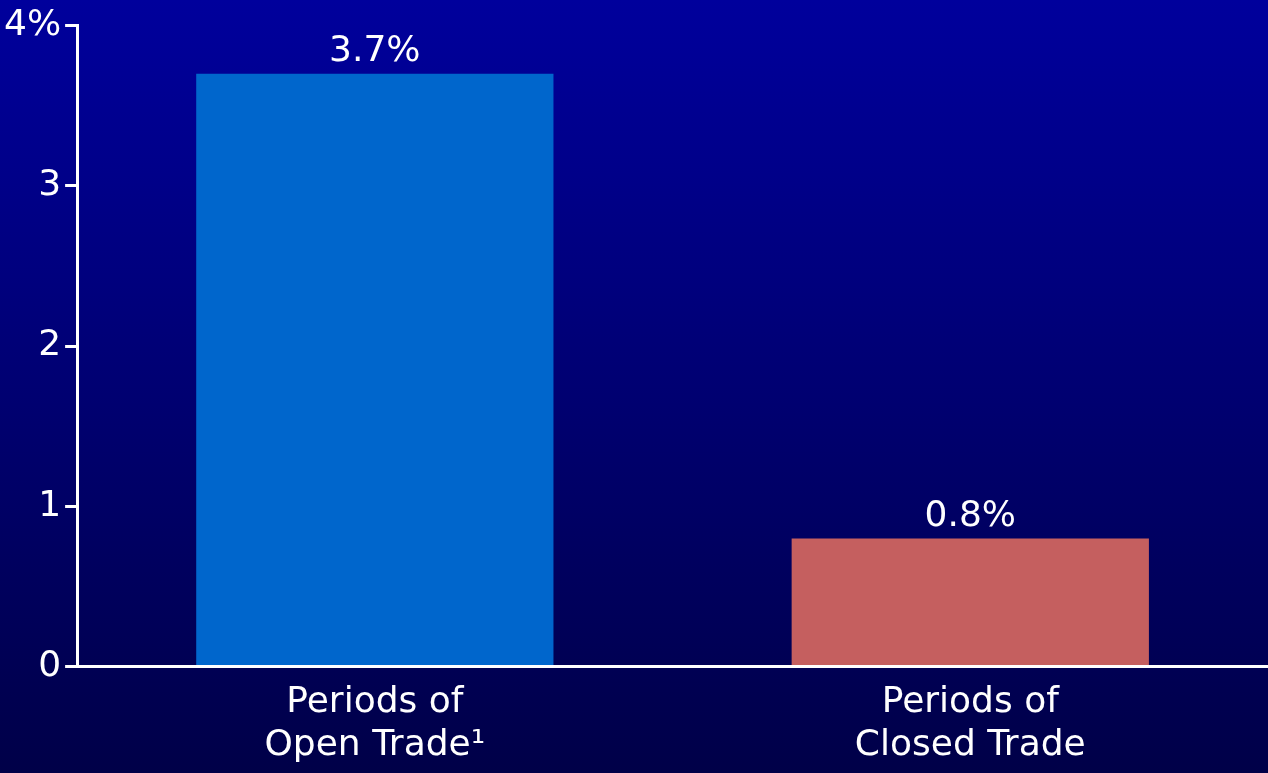 The image size is (1268, 773). I want to click on y-tick-label: 0, so click(50, 663).